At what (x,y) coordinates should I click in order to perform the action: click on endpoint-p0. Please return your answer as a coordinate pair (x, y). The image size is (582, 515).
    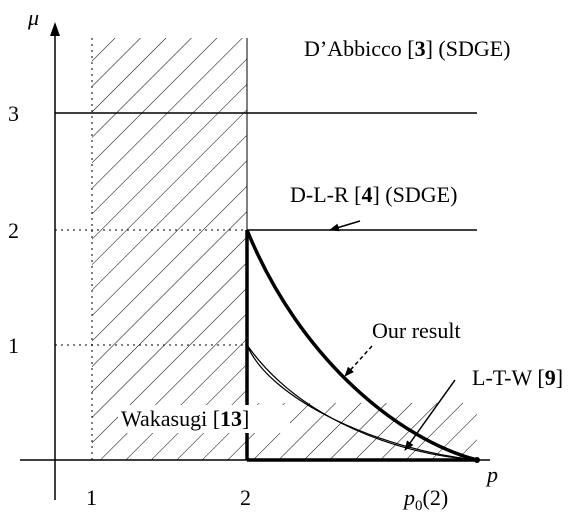
    Looking at the image, I should click on (477, 460).